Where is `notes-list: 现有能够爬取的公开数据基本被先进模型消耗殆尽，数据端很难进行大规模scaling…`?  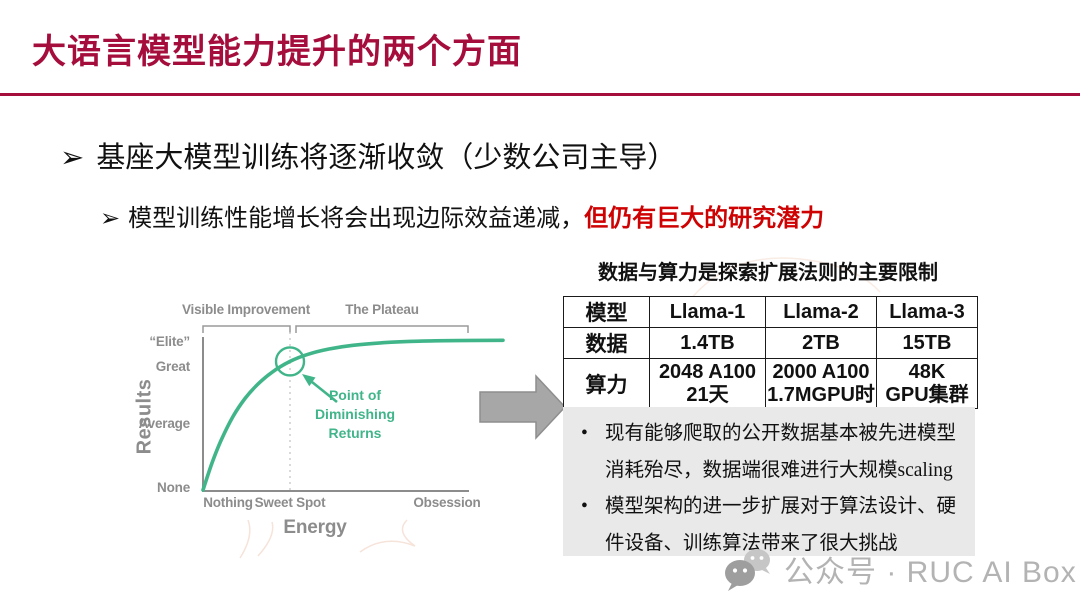 notes-list: 现有能够爬取的公开数据基本被先进模型消耗殆尽，数据端很难进行大规模scaling… is located at coordinates (771, 489).